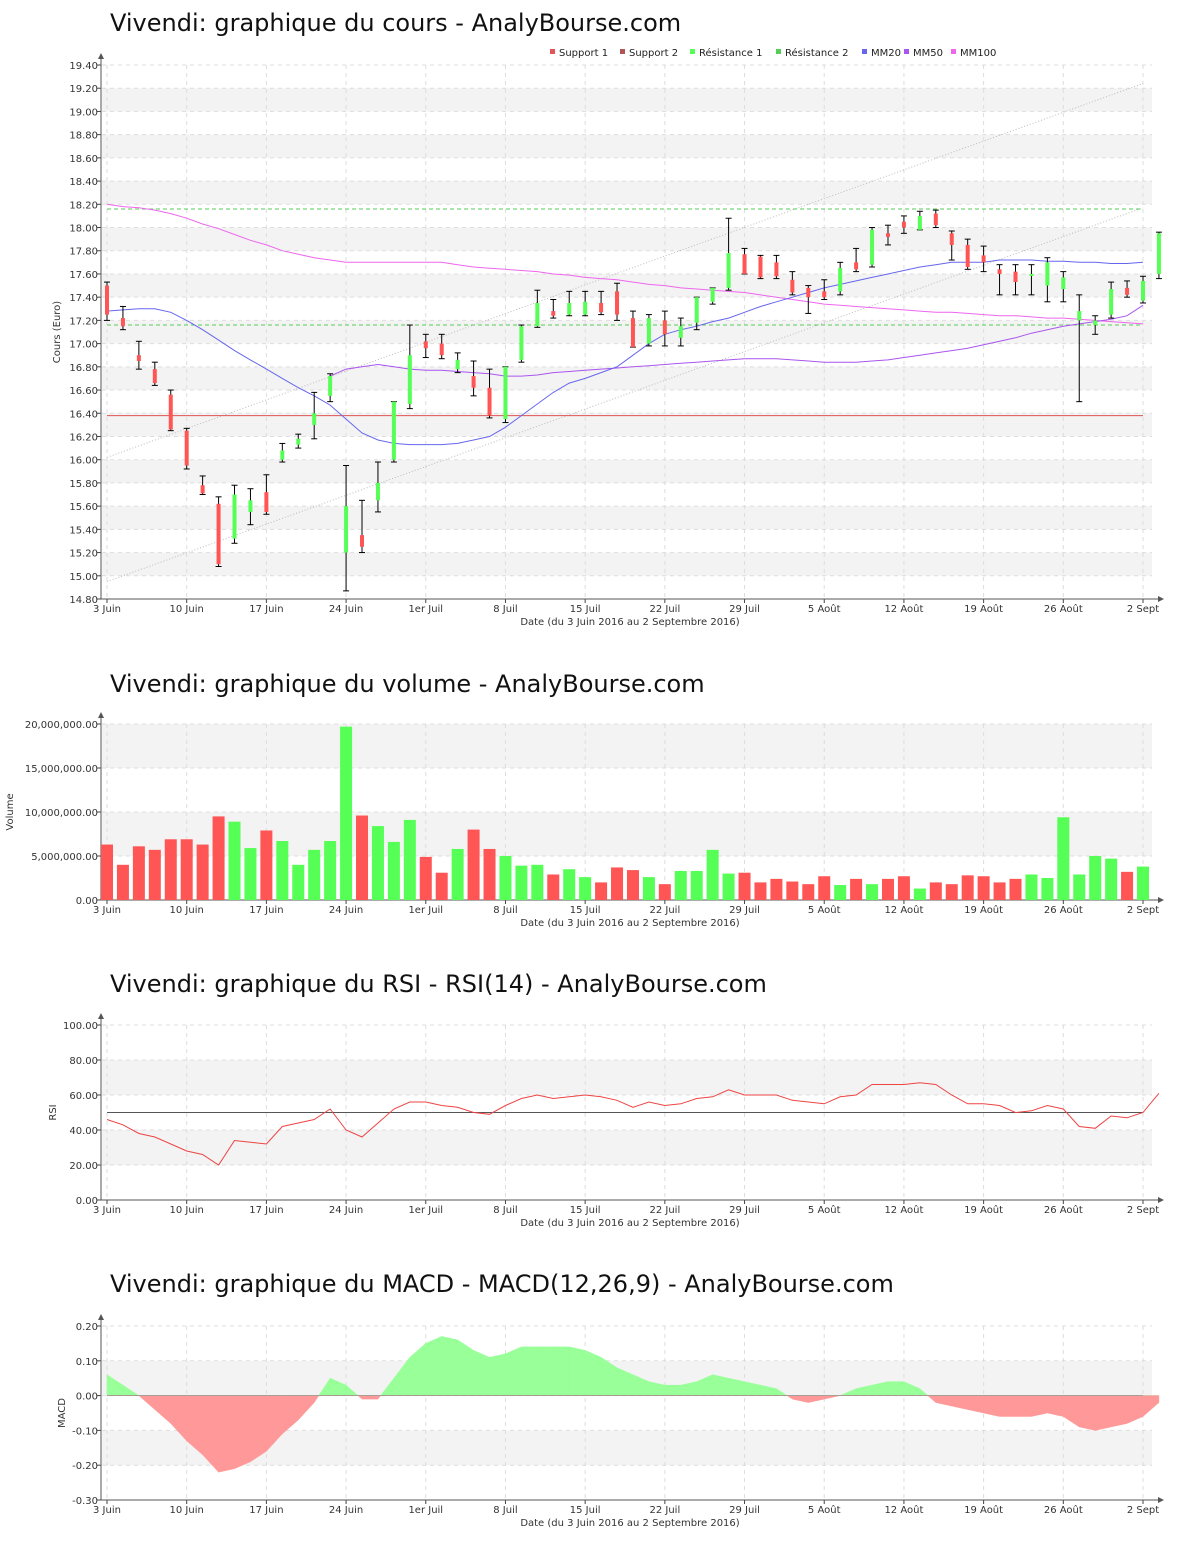  Describe the element at coordinates (83, 252) in the screenshot. I see `y-tick-label: 17.80` at that location.